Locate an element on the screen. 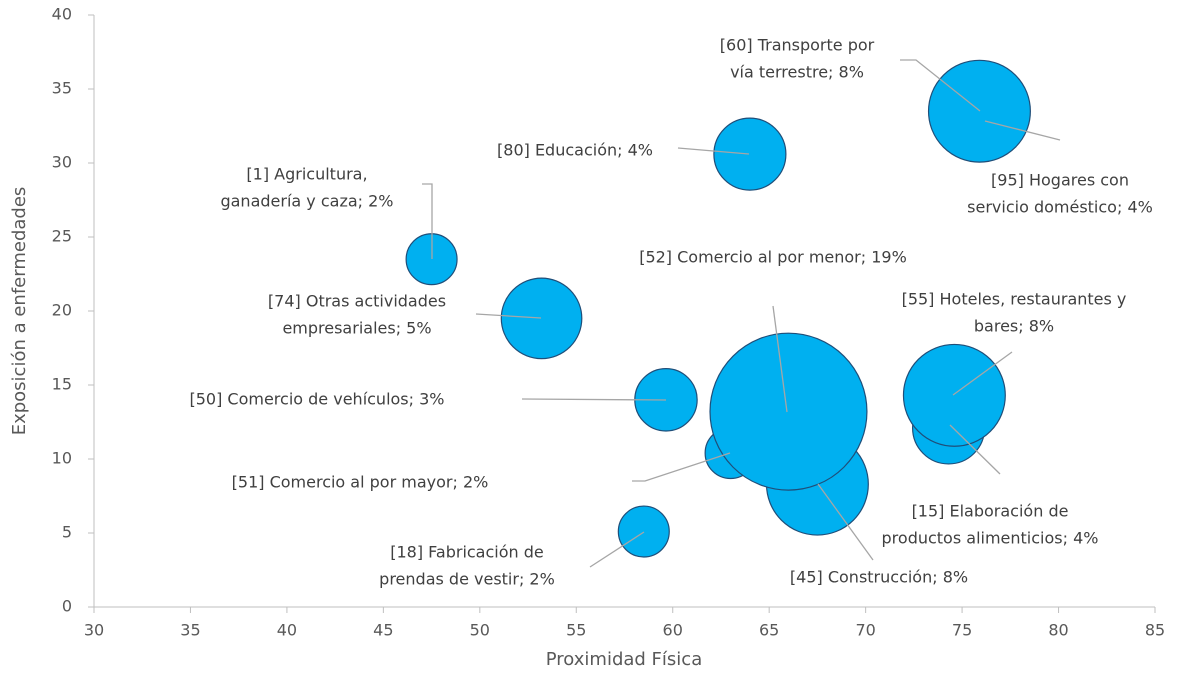 The image size is (1181, 683). data-label: [45] Construcción; 8% is located at coordinates (879, 577).